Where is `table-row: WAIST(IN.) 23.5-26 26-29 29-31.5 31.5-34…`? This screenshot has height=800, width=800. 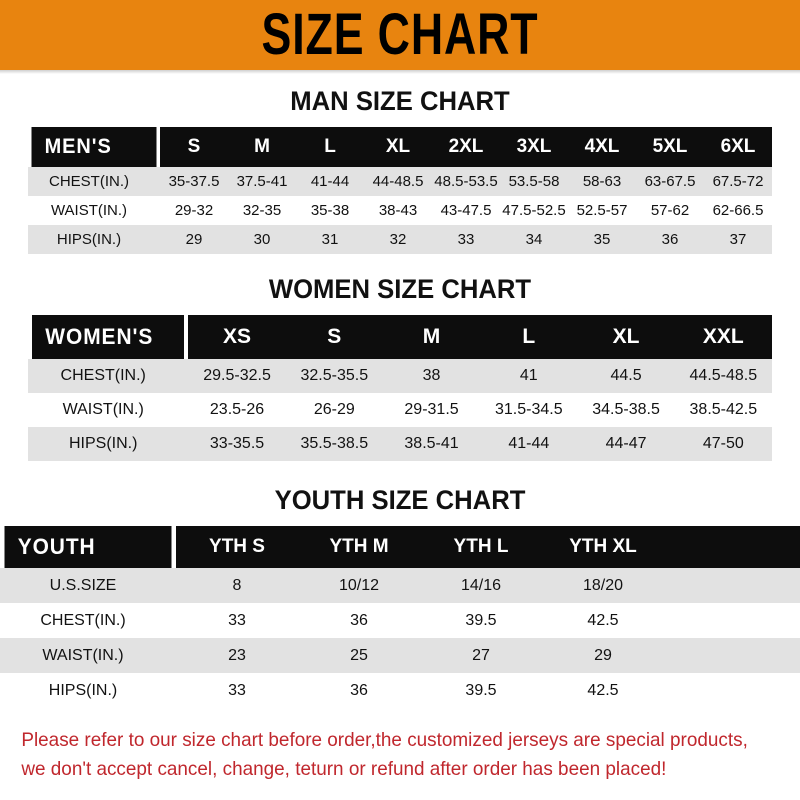 table-row: WAIST(IN.) 23.5-26 26-29 29-31.5 31.5-34… is located at coordinates (400, 410).